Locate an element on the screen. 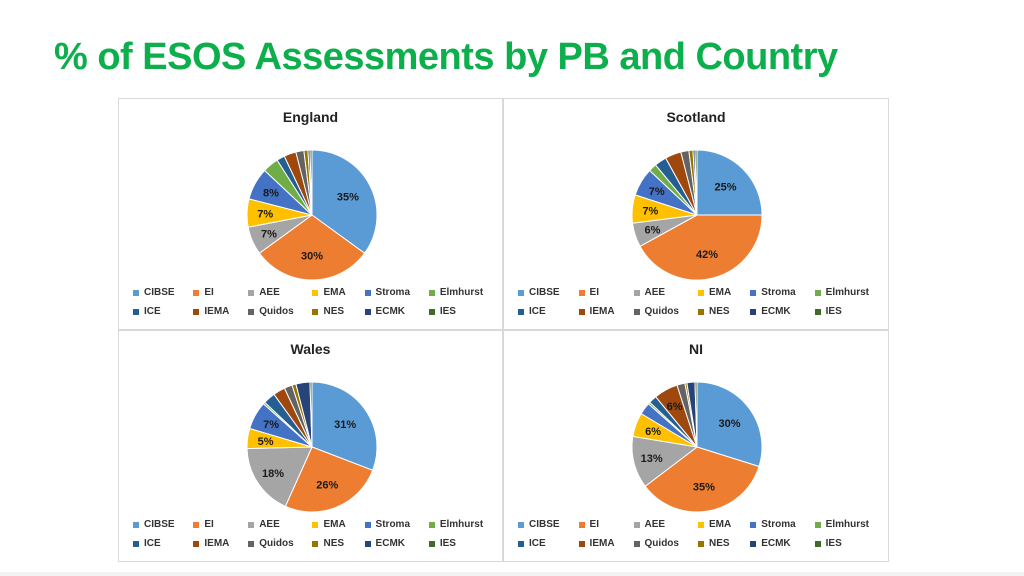 This screenshot has width=1024, height=576. legend-label: Stroma is located at coordinates (392, 292).